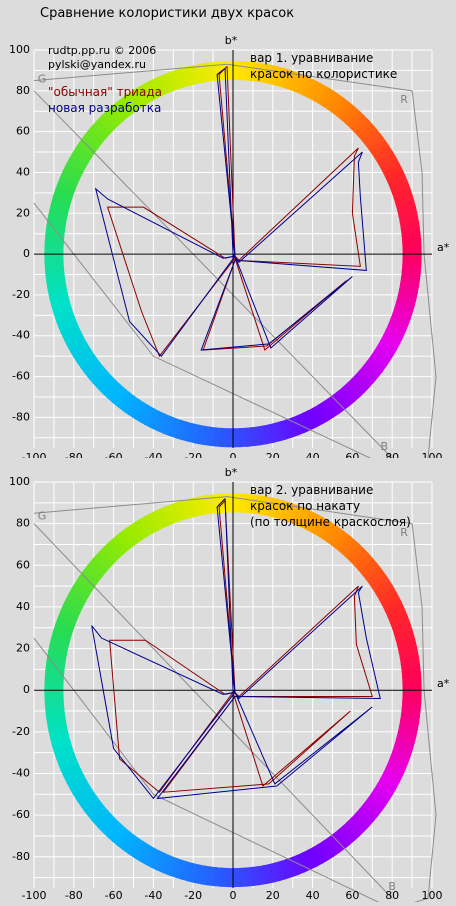  Describe the element at coordinates (97, 64) in the screenshot. I see `credit-email: pylski@yandex.ru` at that location.